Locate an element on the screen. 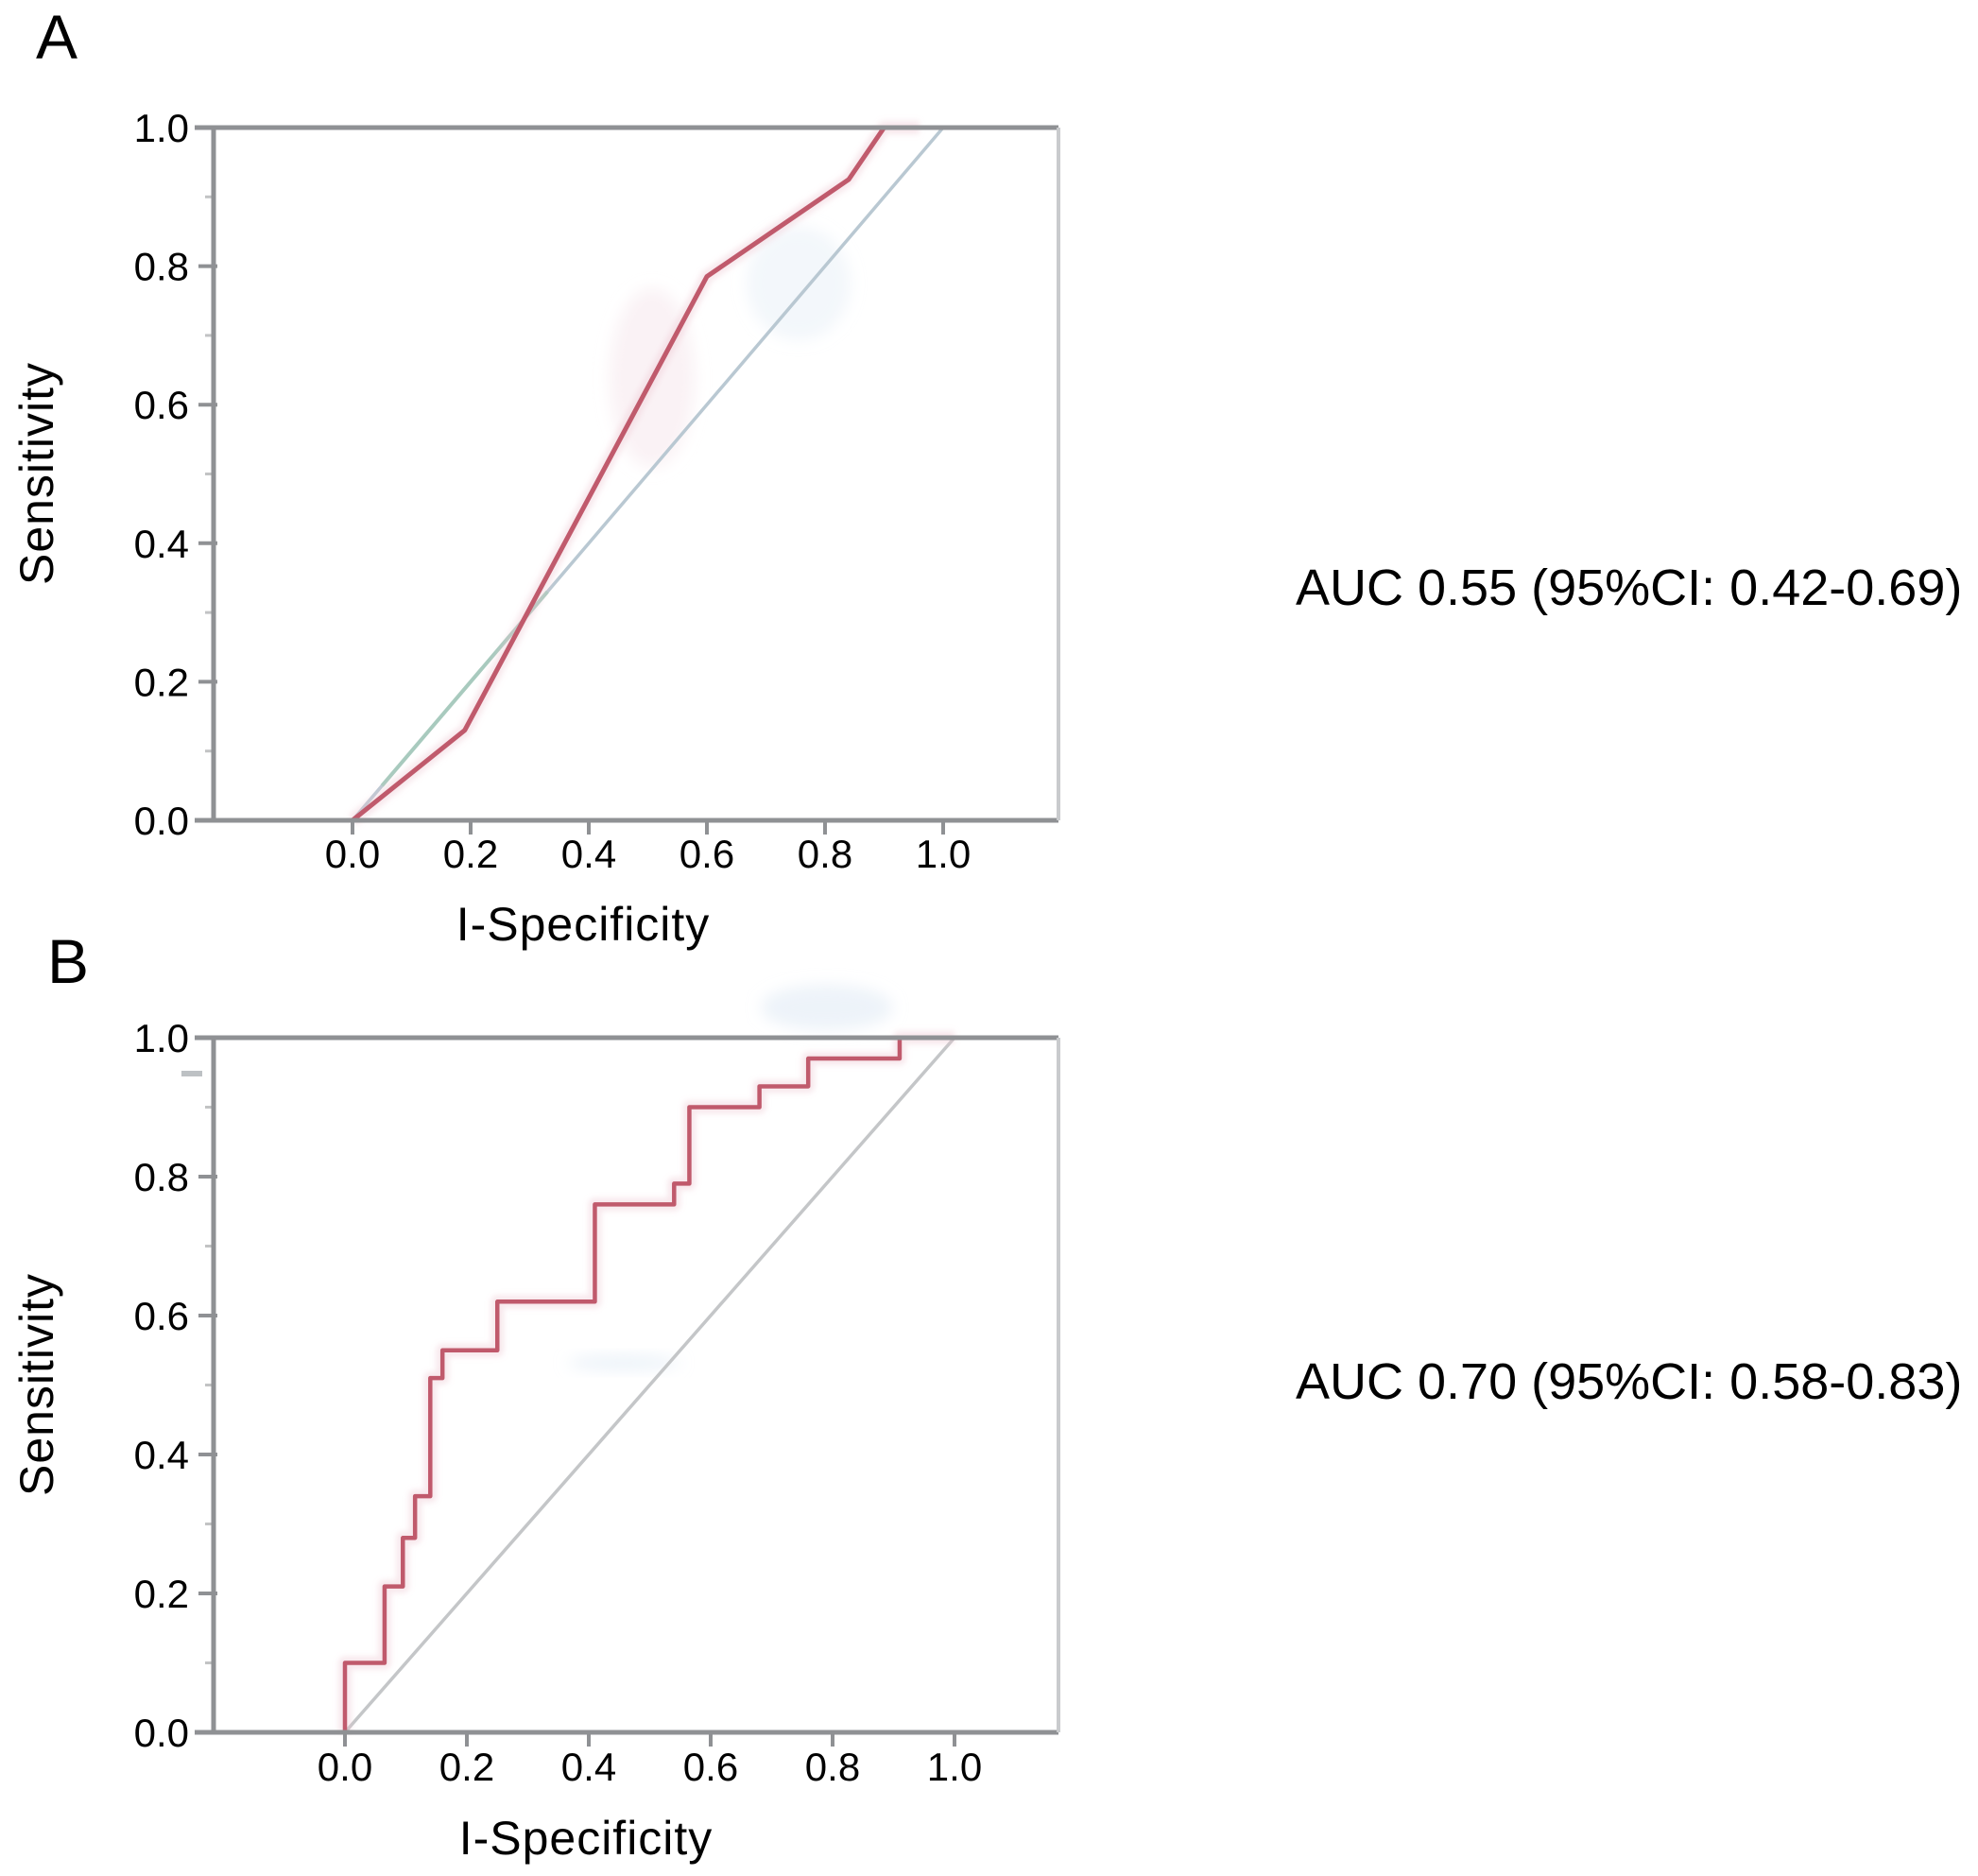  panel-b-x-axis-title: I-Specificity is located at coordinates (586, 1839).